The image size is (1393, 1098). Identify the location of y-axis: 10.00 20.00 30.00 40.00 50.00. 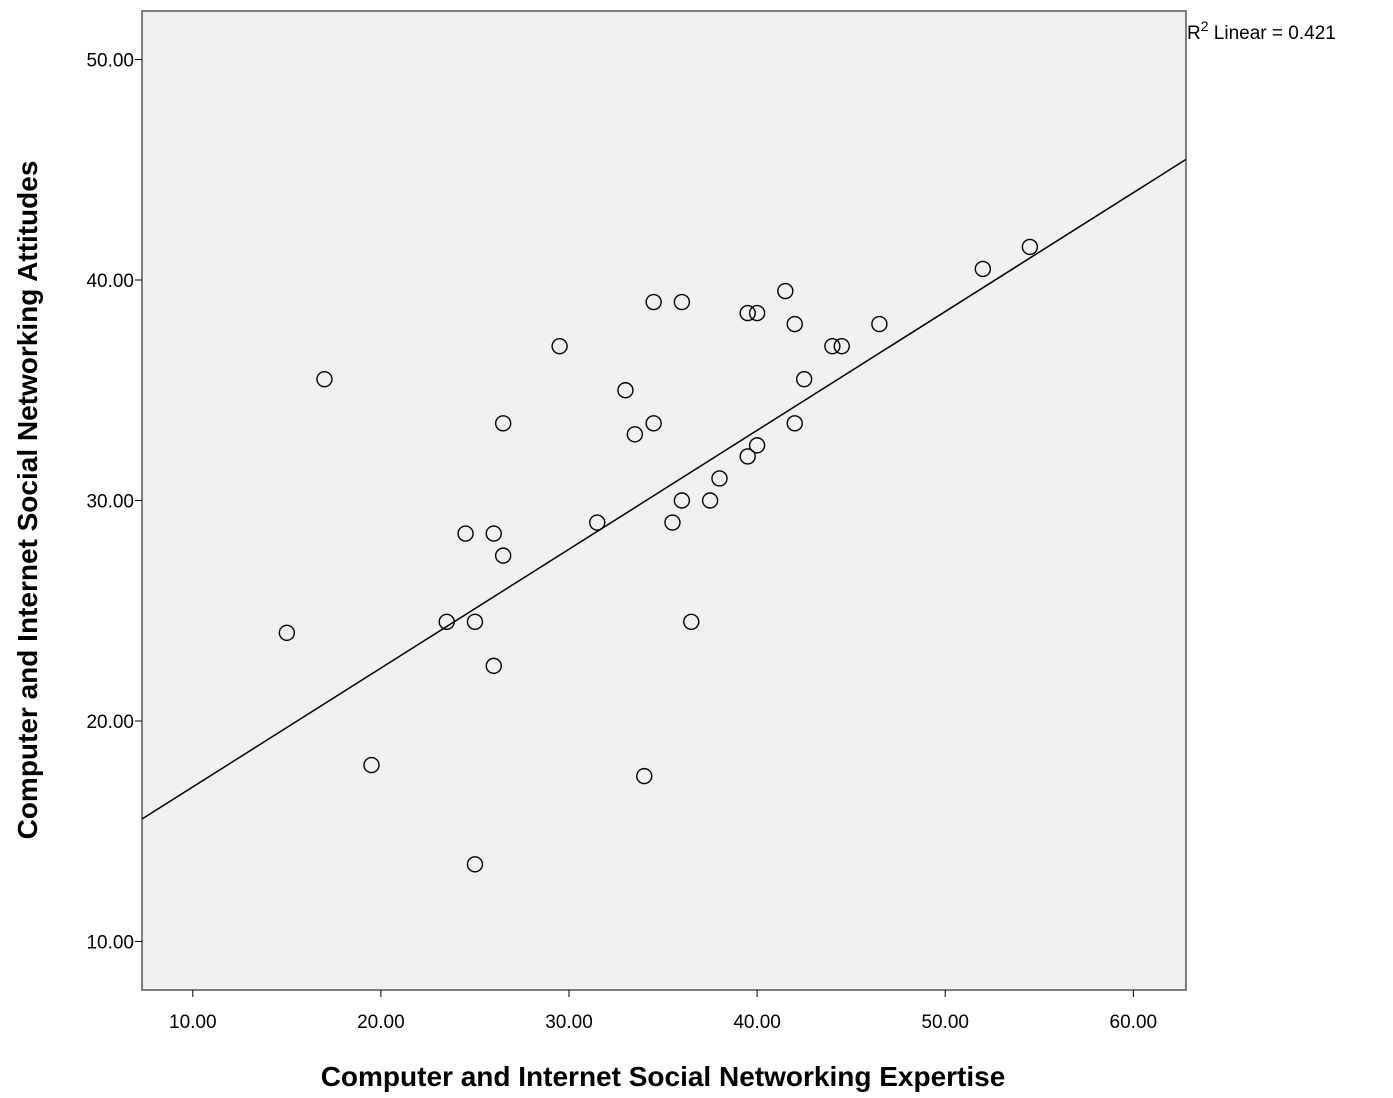
(114, 502).